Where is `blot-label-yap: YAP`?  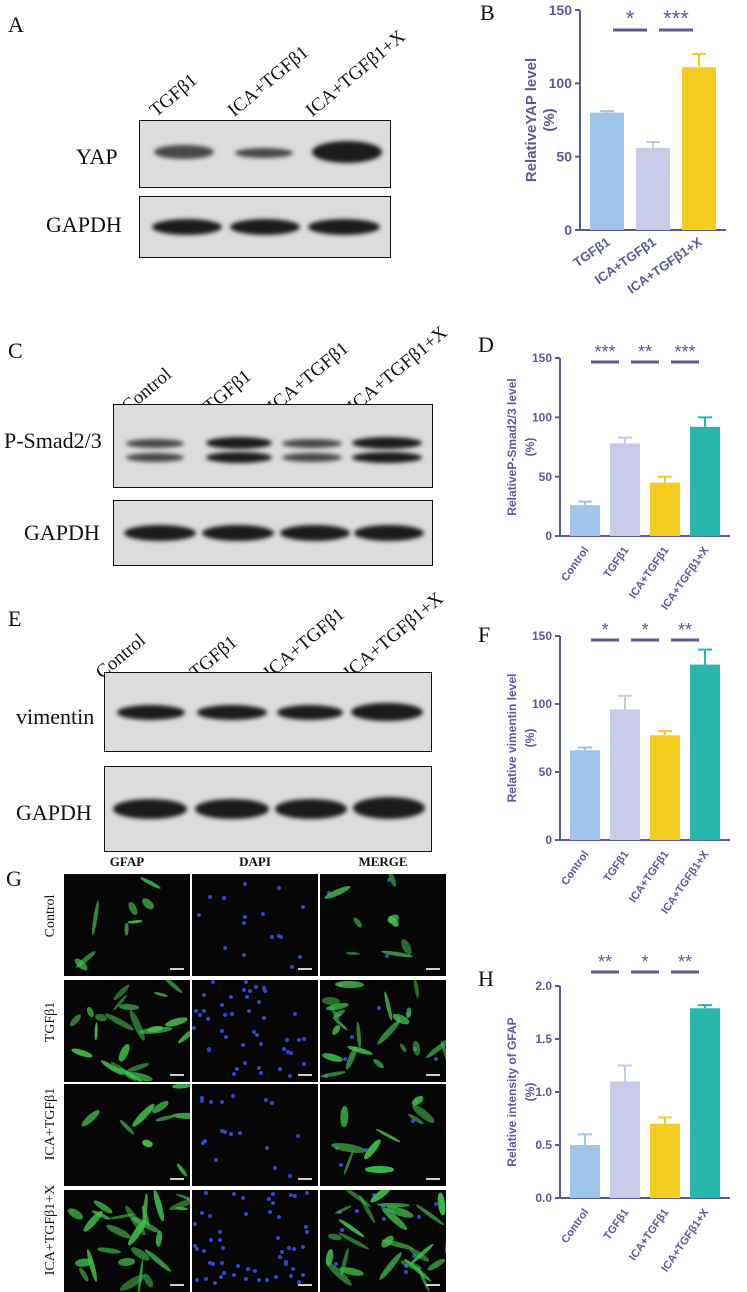 blot-label-yap: YAP is located at coordinates (97, 156).